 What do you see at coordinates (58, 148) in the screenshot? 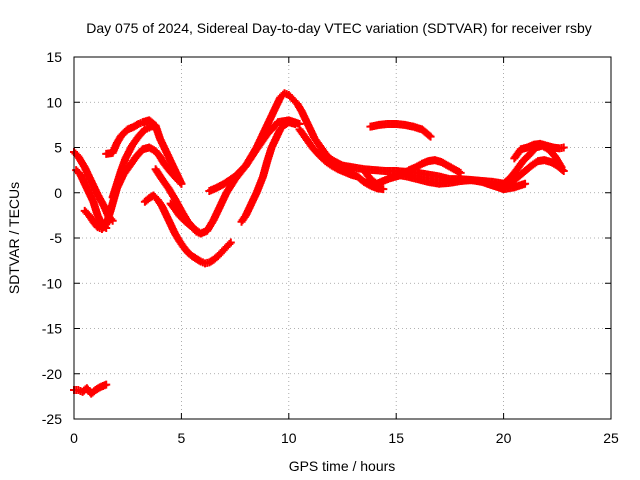
I see `y-tick-label: 5` at bounding box center [58, 148].